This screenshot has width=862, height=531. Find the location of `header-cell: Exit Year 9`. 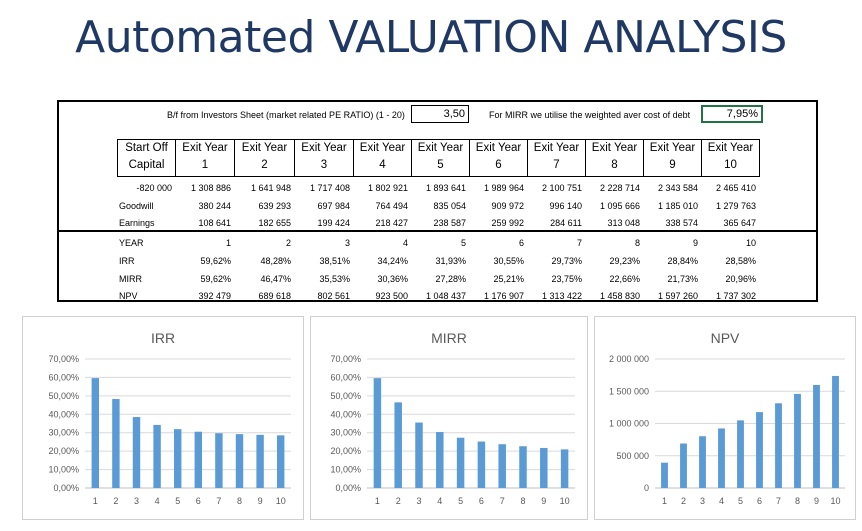

header-cell: Exit Year 9 is located at coordinates (672, 158).